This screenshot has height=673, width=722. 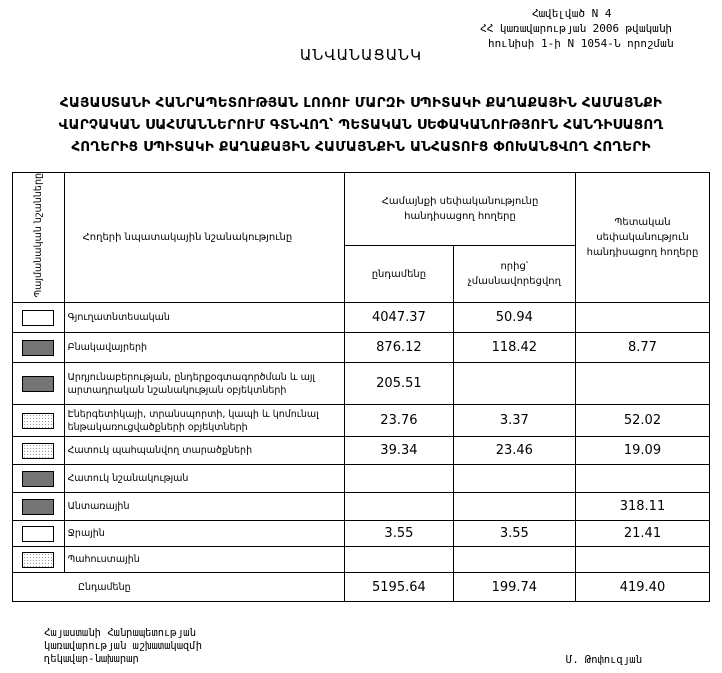 I want to click on header-non-privatized: որից՝ չմասնավորեցվող, so click(x=514, y=274).